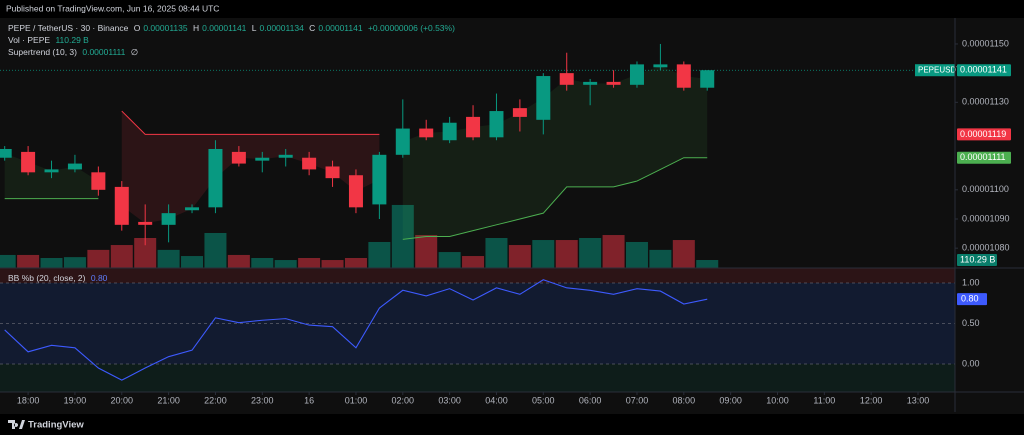  What do you see at coordinates (29, 40) in the screenshot?
I see `volume-title: Vol · PEPE` at bounding box center [29, 40].